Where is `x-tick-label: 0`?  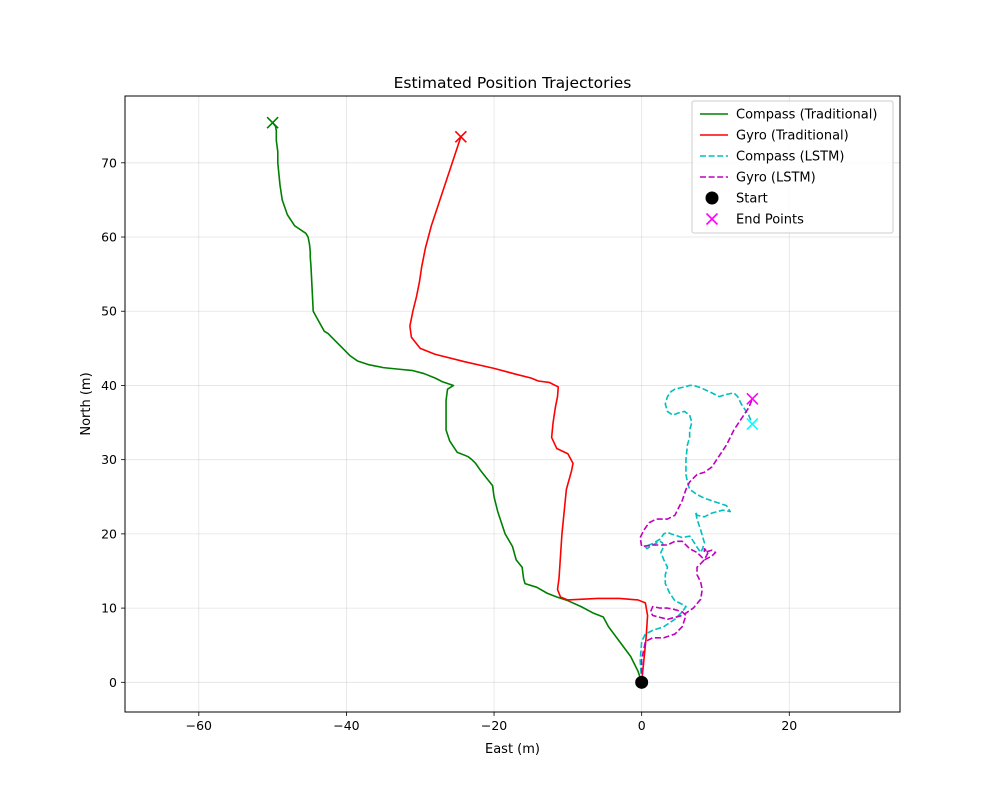
x-tick-label: 0 is located at coordinates (642, 725).